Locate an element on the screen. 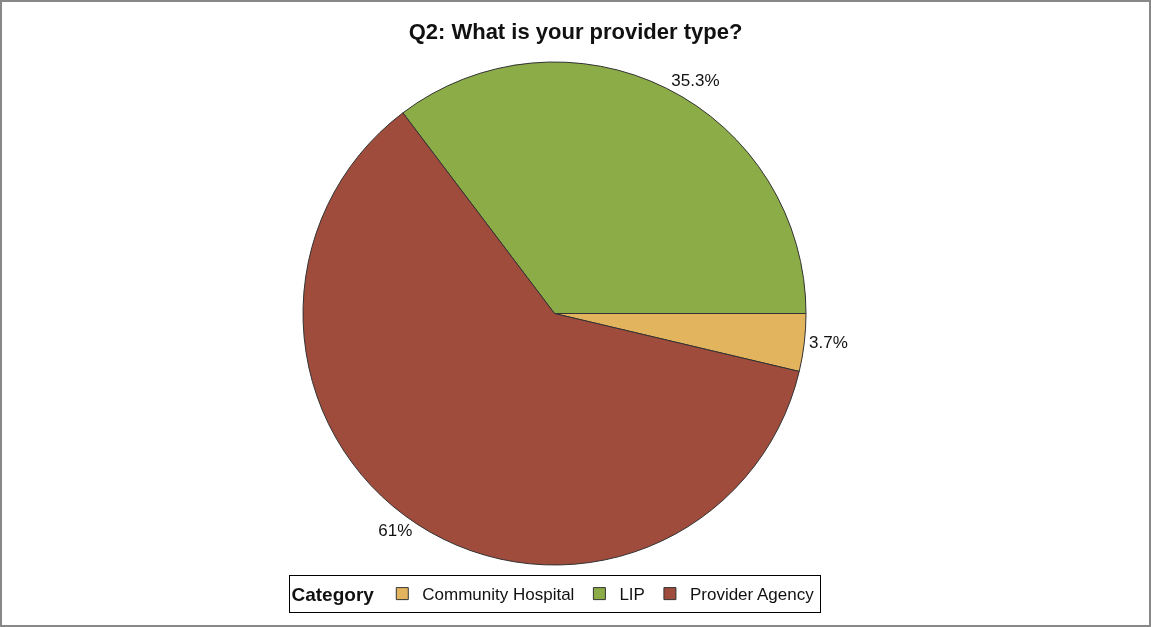 This screenshot has width=1151, height=627. data-label: 3.7% is located at coordinates (828, 343).